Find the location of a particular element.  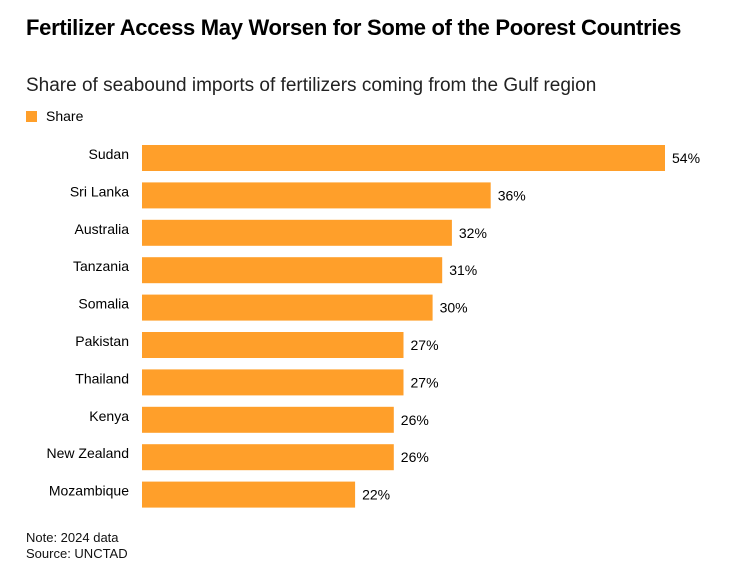

category-label: Sudan is located at coordinates (109, 154).